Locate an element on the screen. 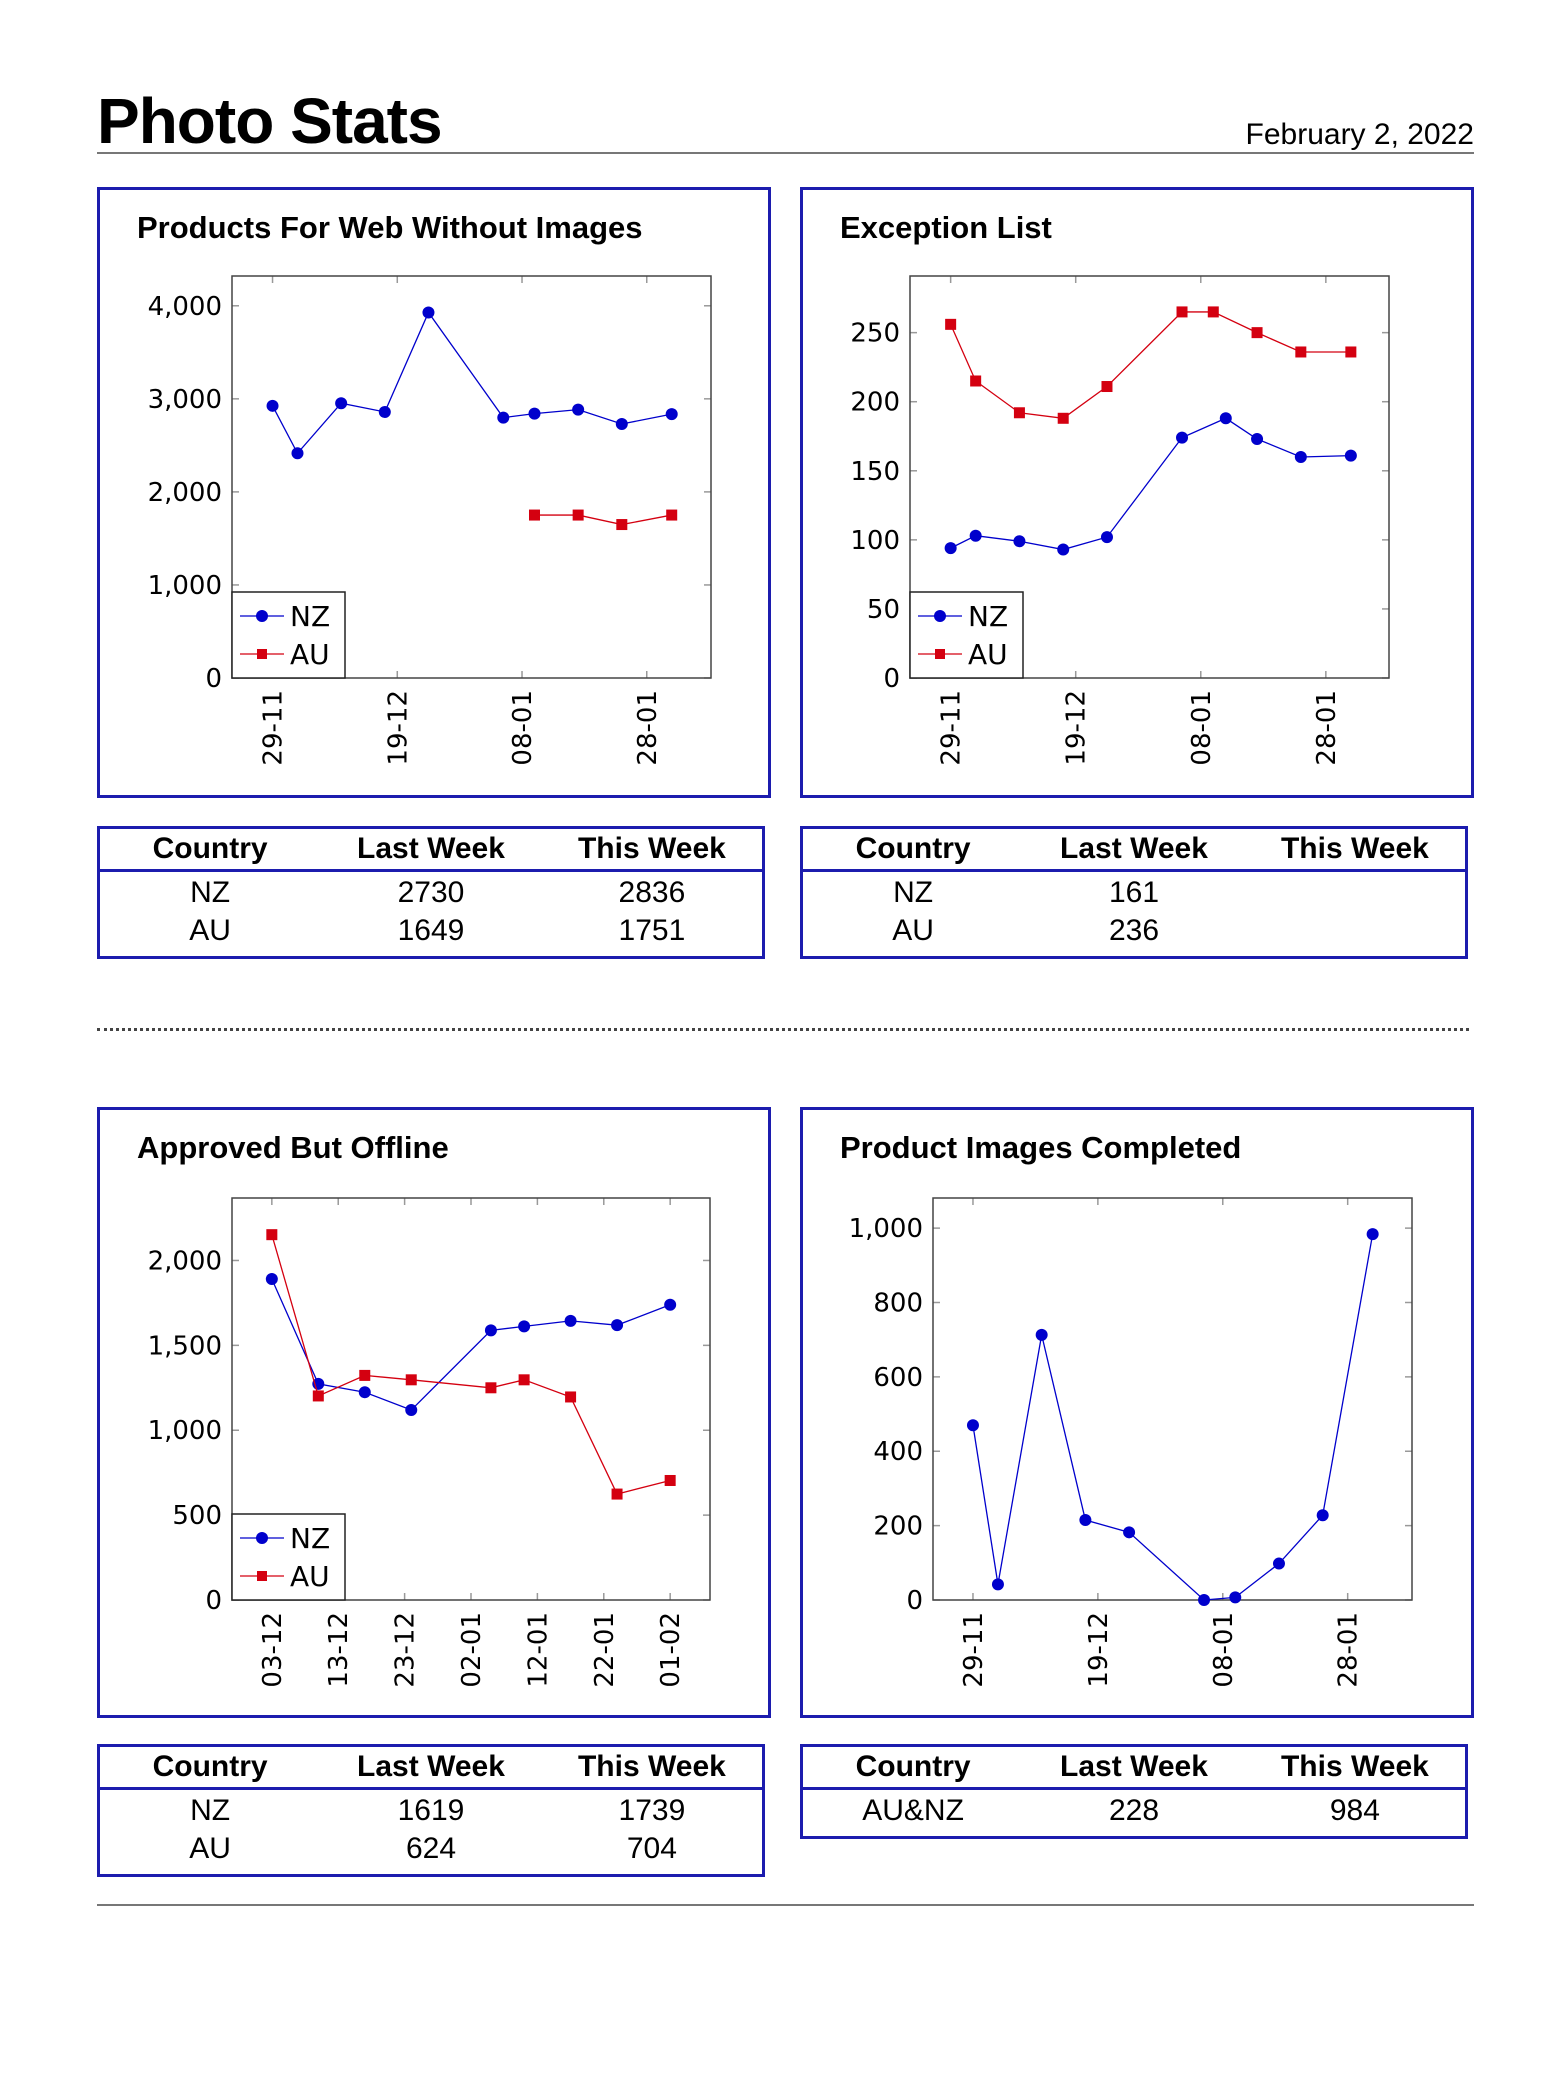 This screenshot has height=2074, width=1554. y-tick-label: 150 is located at coordinates (875, 472).